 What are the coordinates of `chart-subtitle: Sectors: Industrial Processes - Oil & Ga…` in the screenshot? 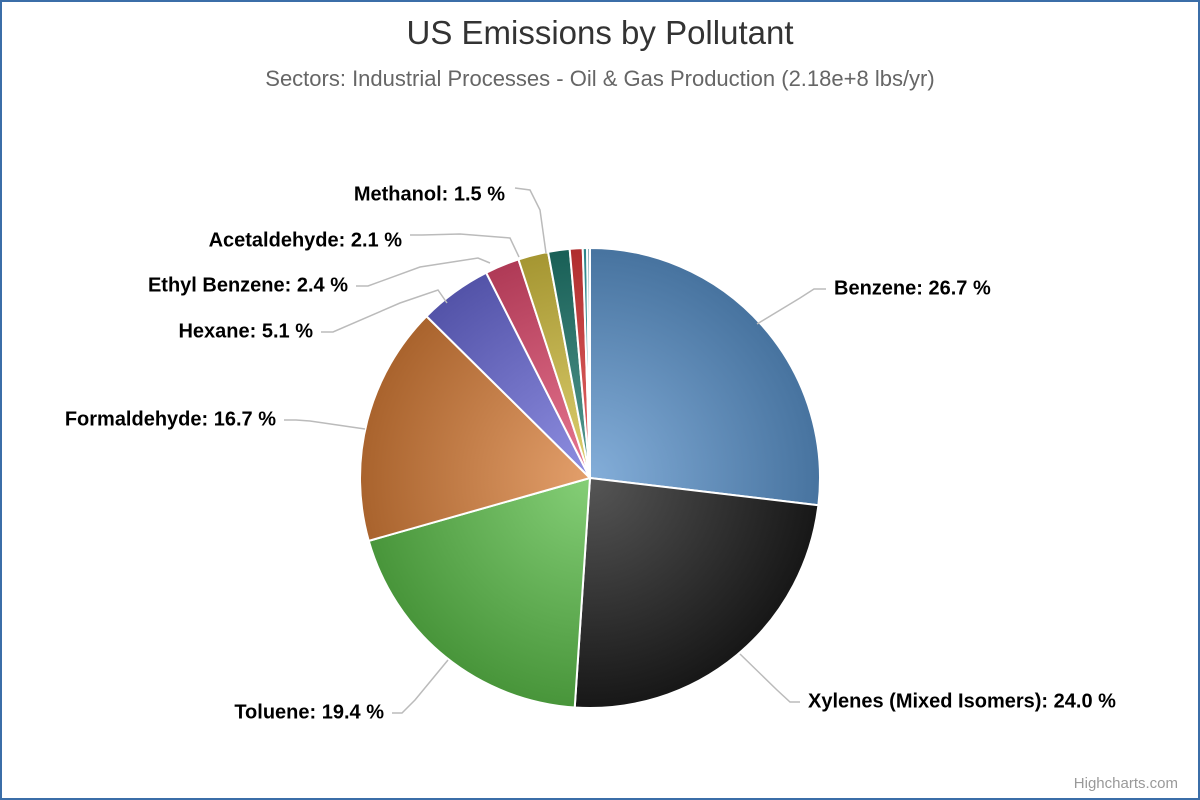 It's located at (600, 78).